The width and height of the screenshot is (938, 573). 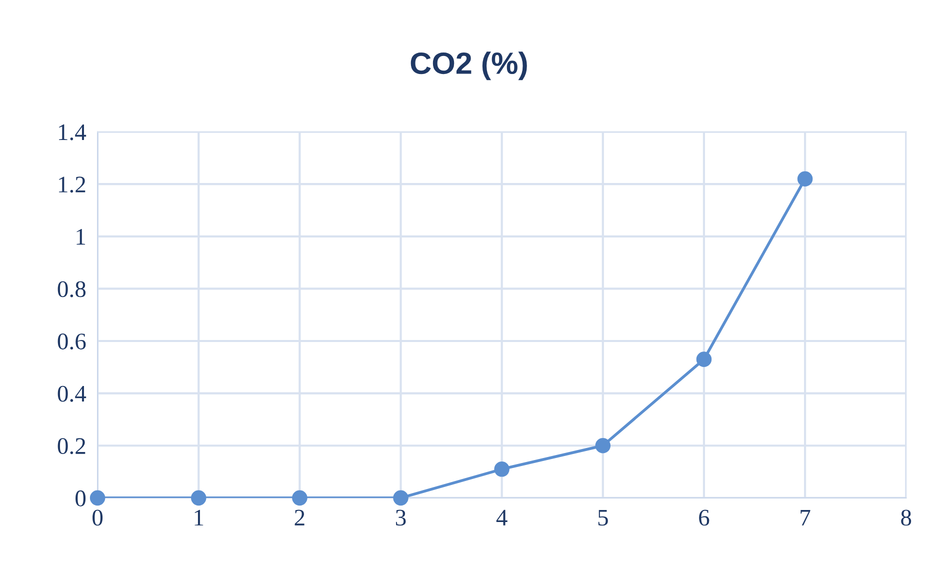 I want to click on x-tick-label: 1, so click(x=199, y=518).